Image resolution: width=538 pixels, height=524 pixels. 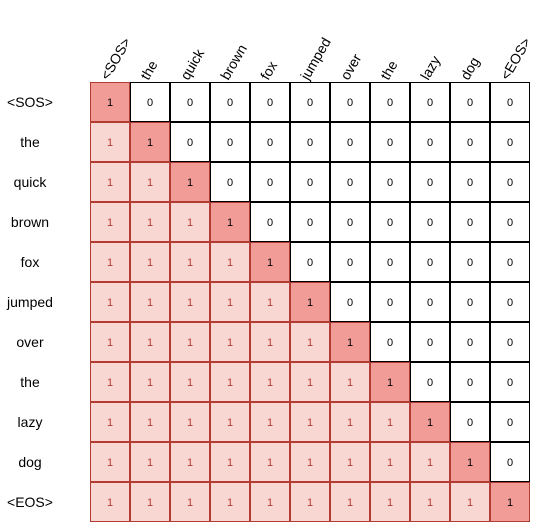 I want to click on matrix-cell-3-9: 0, so click(x=470, y=222).